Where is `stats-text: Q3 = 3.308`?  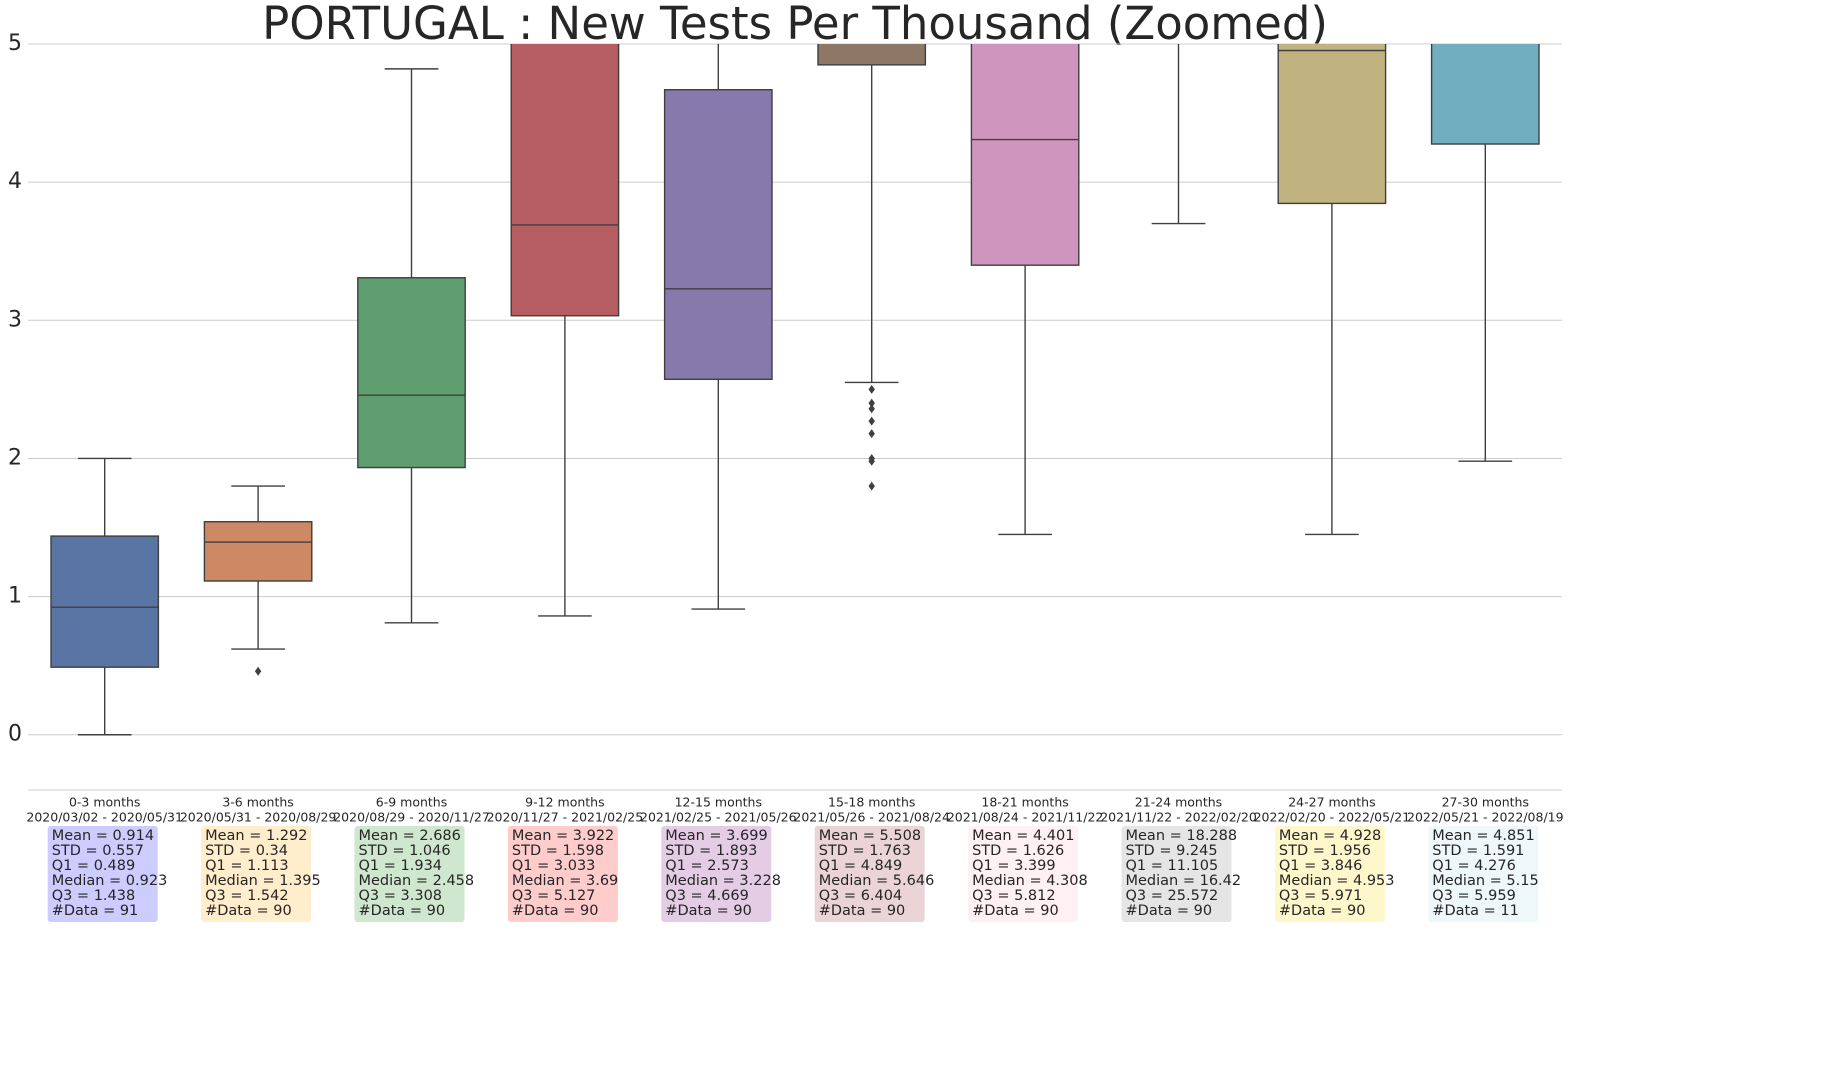 stats-text: Q3 = 3.308 is located at coordinates (401, 896).